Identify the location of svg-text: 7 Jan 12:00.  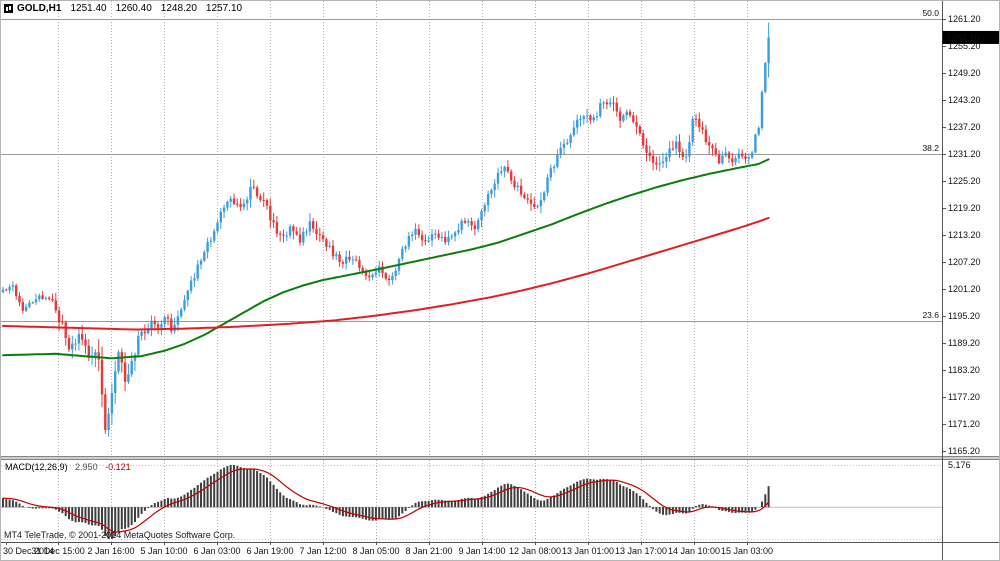
(322, 551).